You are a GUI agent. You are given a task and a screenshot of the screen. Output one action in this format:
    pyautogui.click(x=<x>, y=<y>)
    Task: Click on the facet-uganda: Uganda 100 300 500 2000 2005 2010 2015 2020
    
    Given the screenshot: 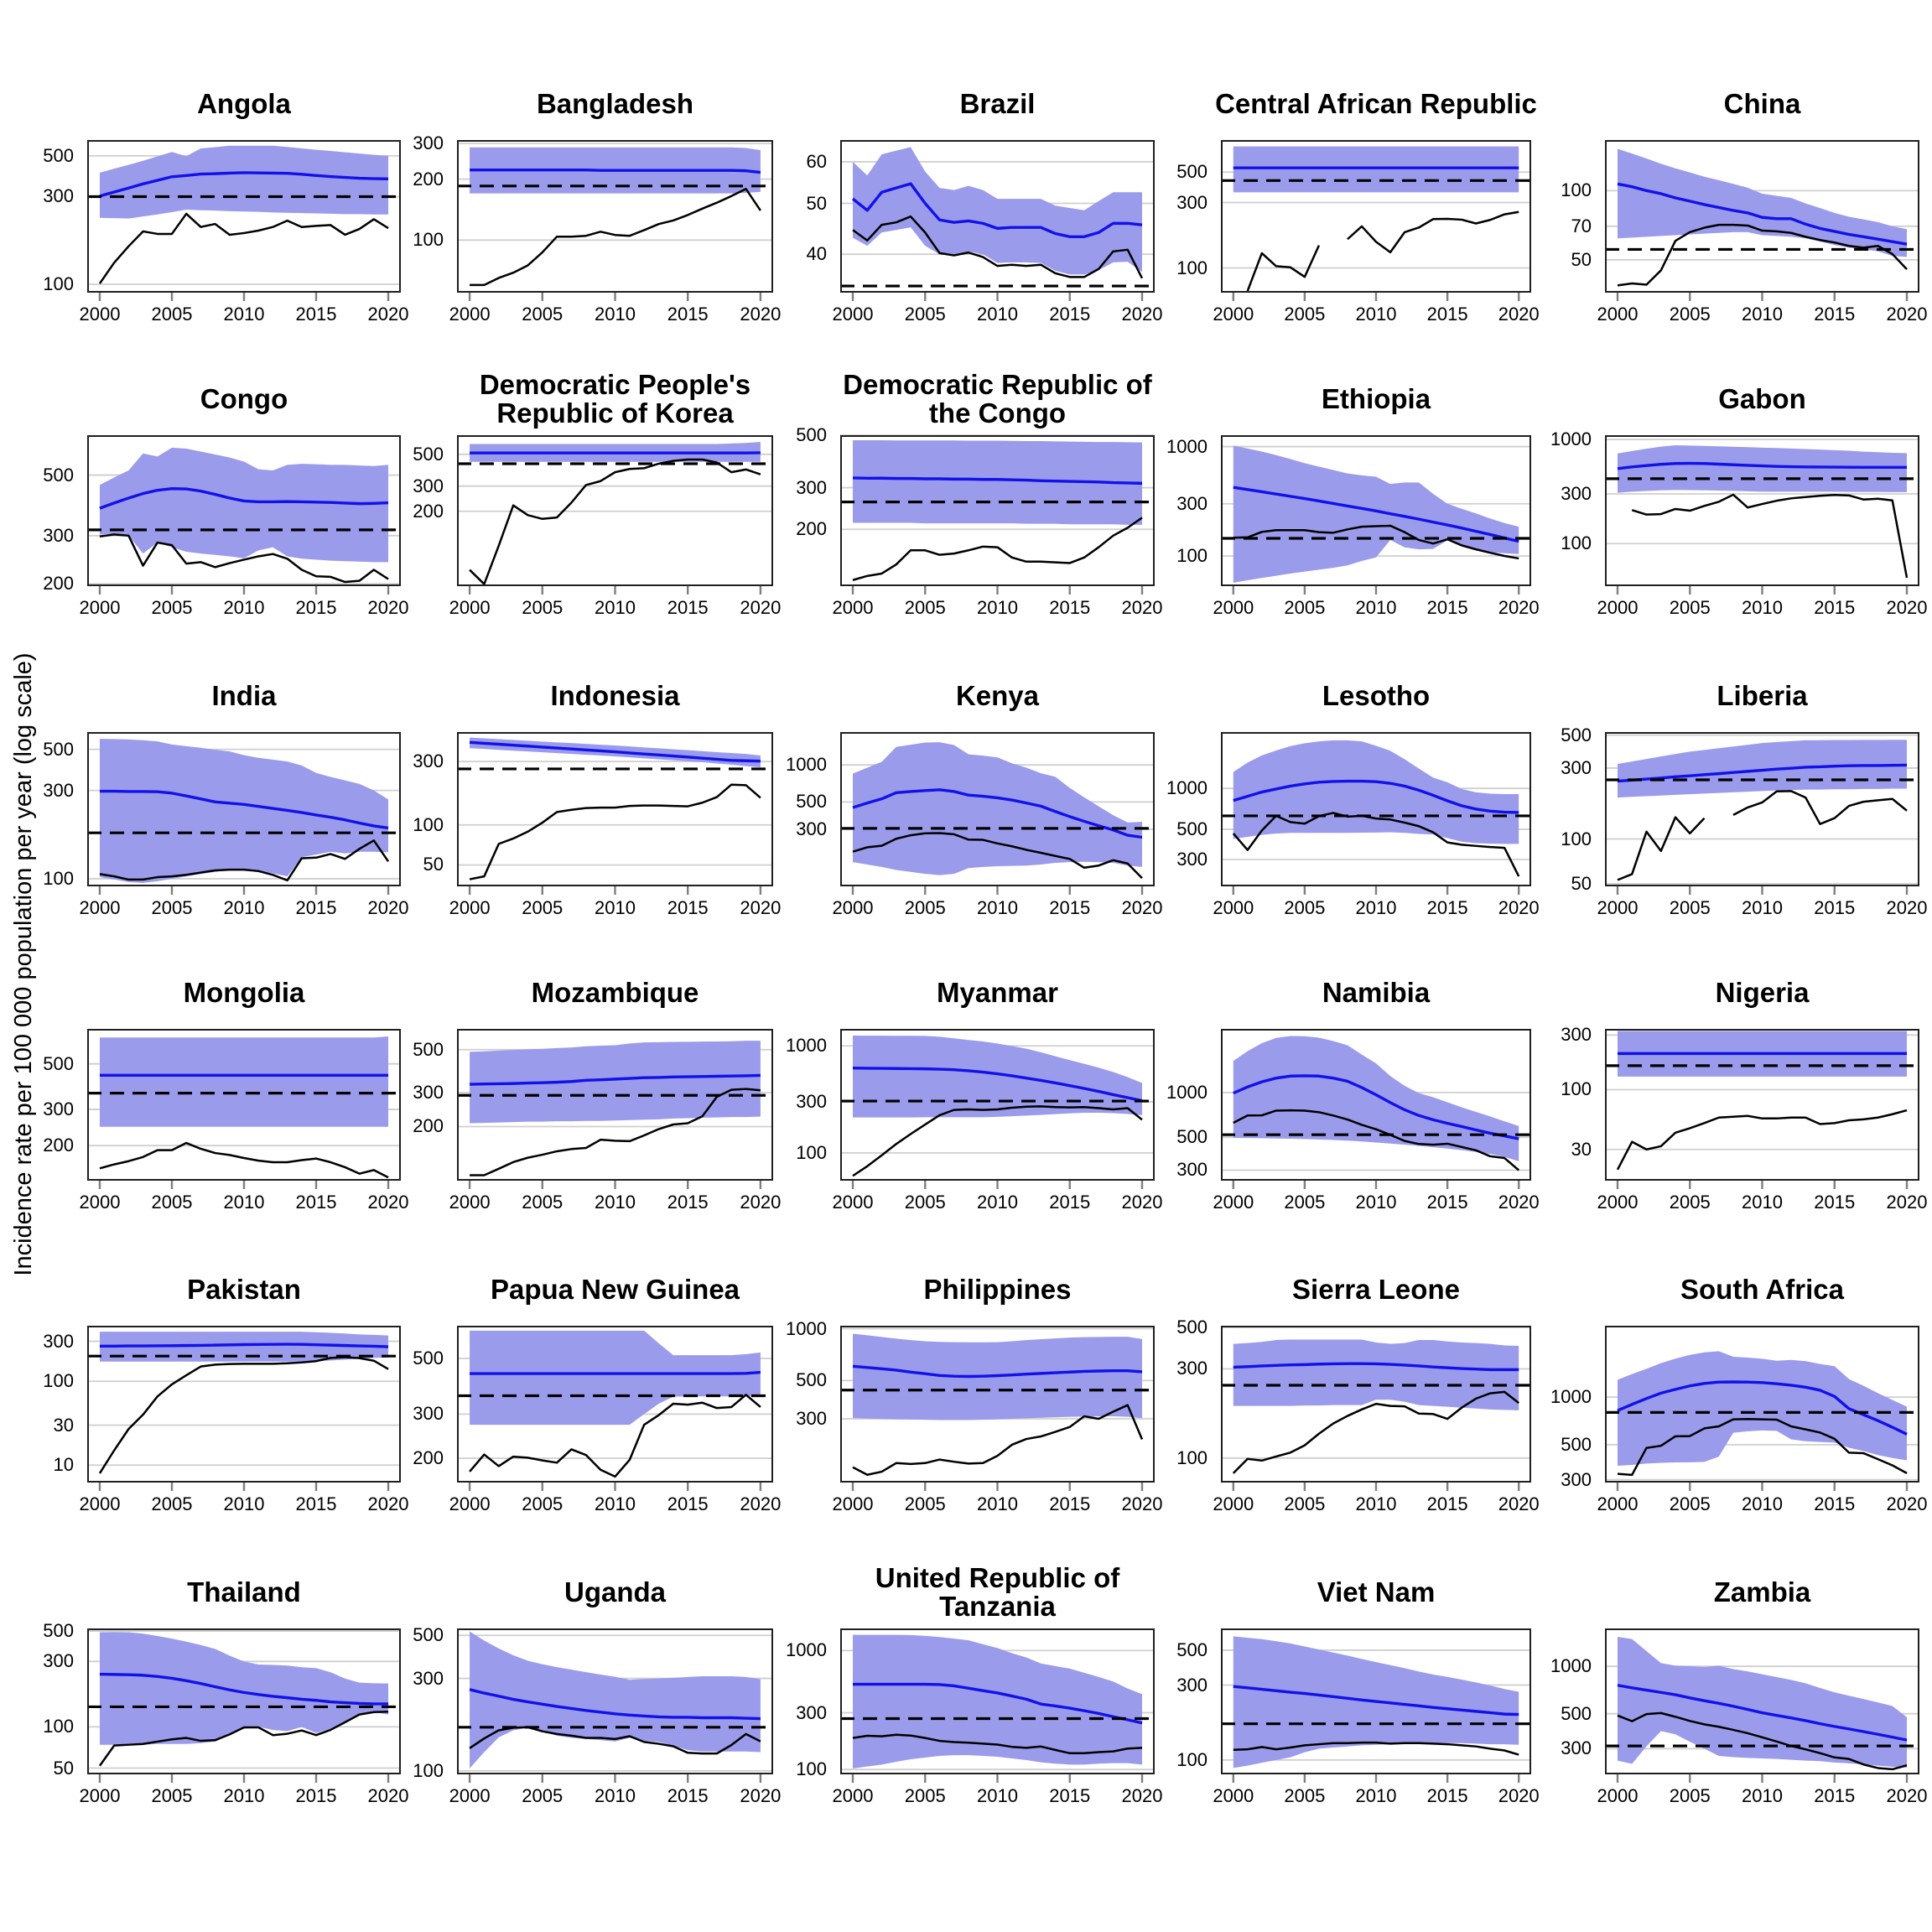 What is the action you would take?
    pyautogui.click(x=597, y=1692)
    